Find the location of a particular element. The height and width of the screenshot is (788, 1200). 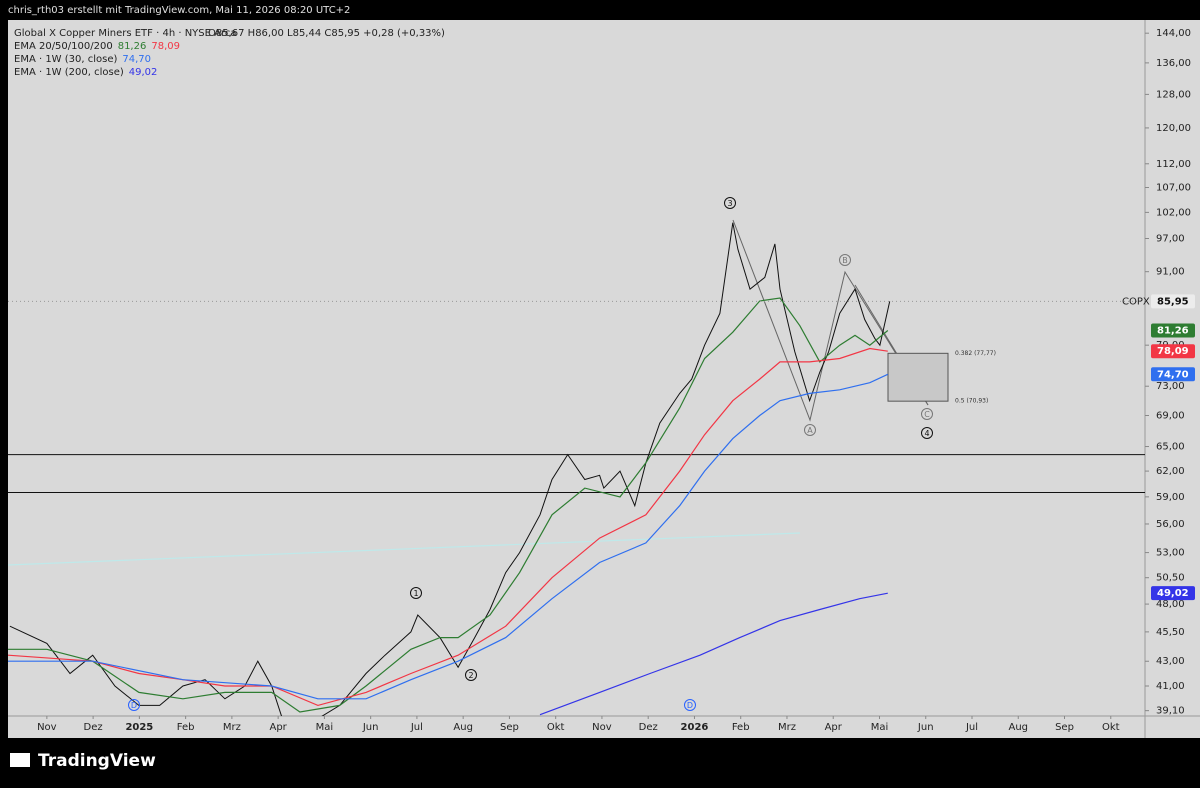

wave-label: 4 is located at coordinates (926, 433).